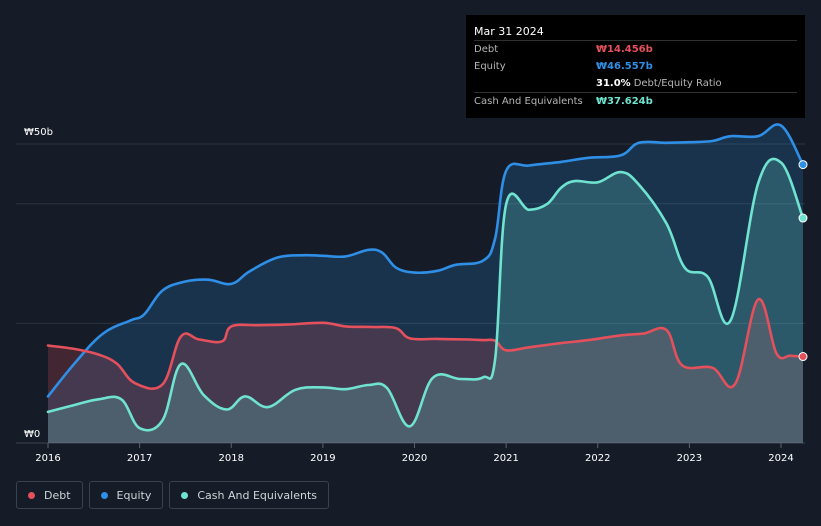  Describe the element at coordinates (486, 49) in the screenshot. I see `tooltip-label: Debt` at that location.